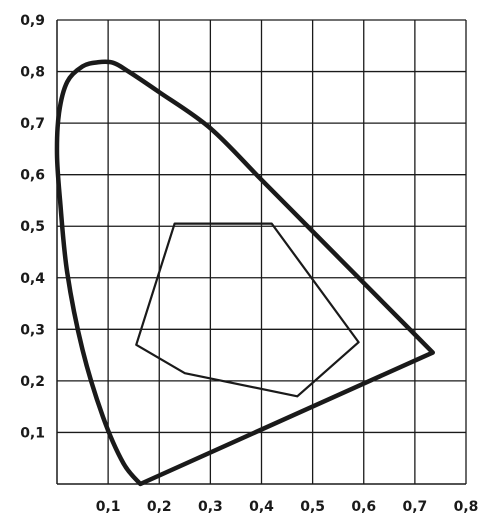 This screenshot has width=500, height=524. I want to click on x-tick-label: 0,4, so click(261, 507).